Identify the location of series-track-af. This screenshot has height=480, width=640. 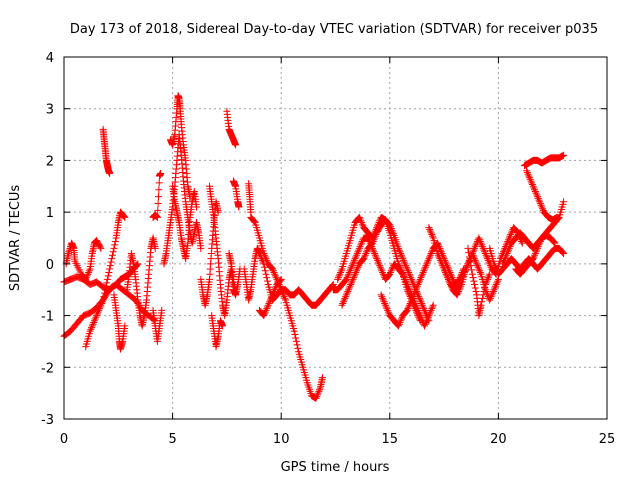
(544, 160).